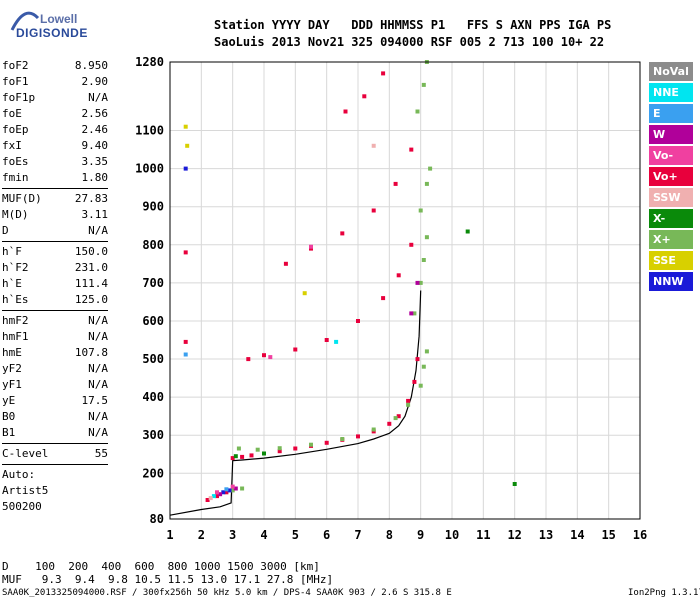 The width and height of the screenshot is (700, 600). Describe the element at coordinates (232, 535) in the screenshot. I see `x-tick-label: 3` at that location.